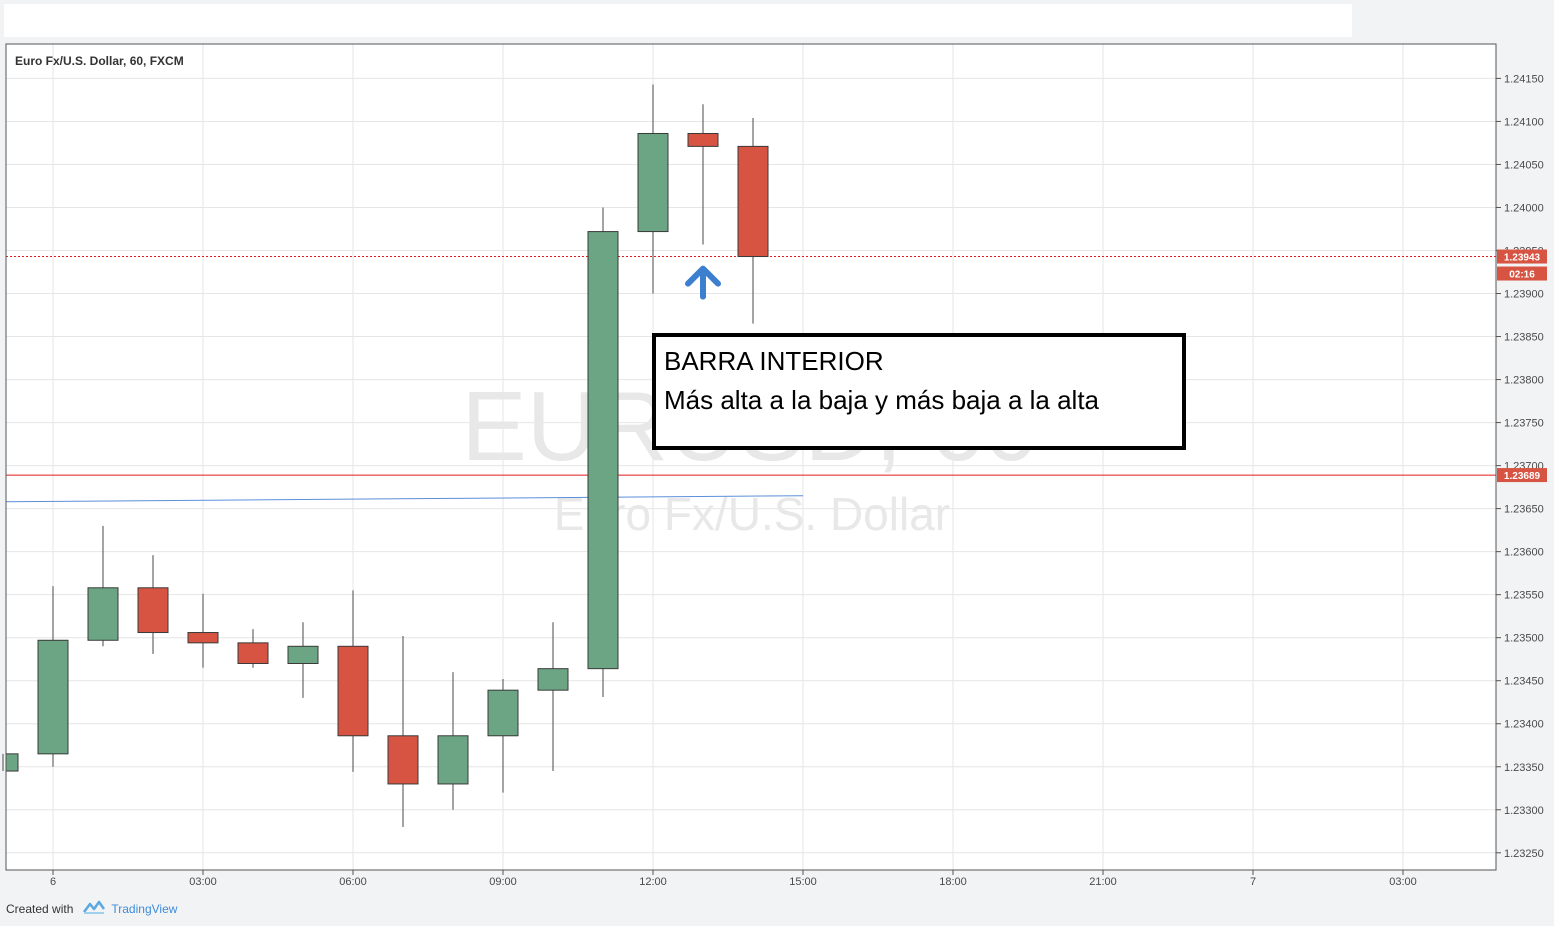 The width and height of the screenshot is (1554, 926). What do you see at coordinates (774, 361) in the screenshot?
I see `annotation-line1: BARRA INTERIOR` at bounding box center [774, 361].